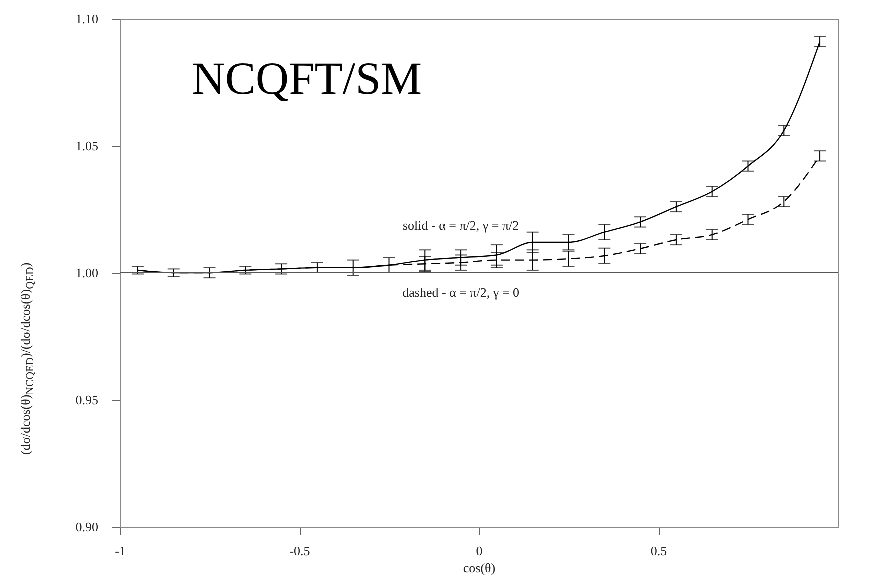  What do you see at coordinates (659, 551) in the screenshot?
I see `x-tick-label: 0.5` at bounding box center [659, 551].